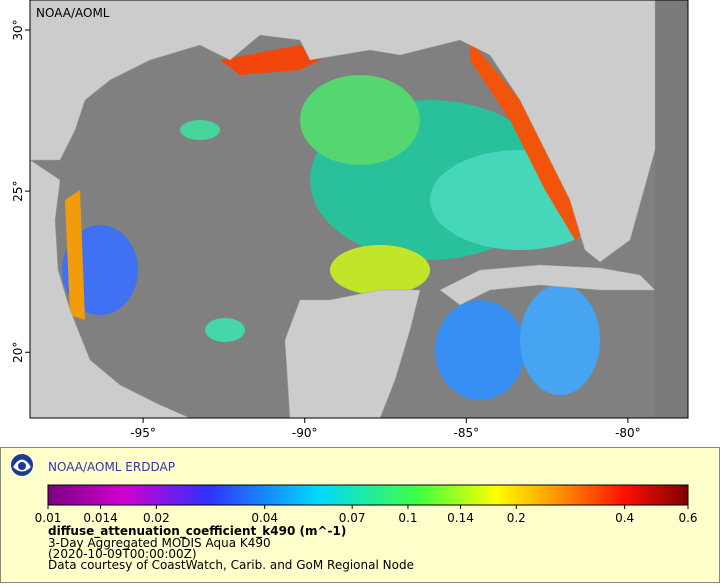 The width and height of the screenshot is (720, 587). I want to click on logo, so click(22, 465).